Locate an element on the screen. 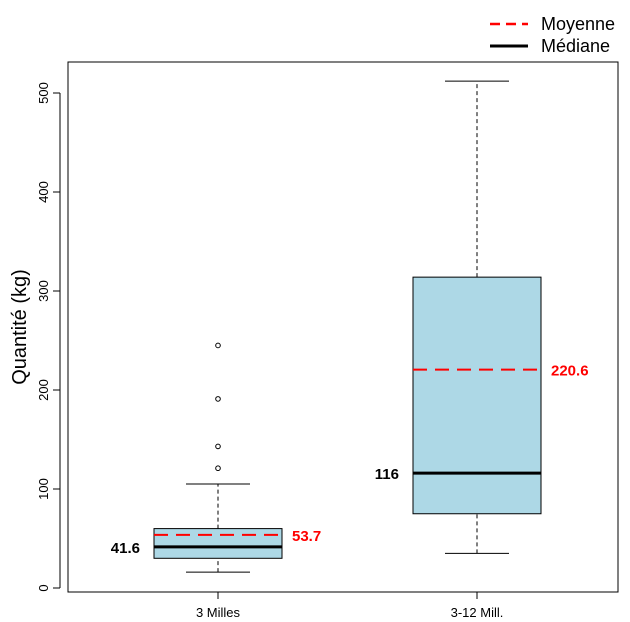 The height and width of the screenshot is (622, 630). y-tick-label: 100 is located at coordinates (43, 489).